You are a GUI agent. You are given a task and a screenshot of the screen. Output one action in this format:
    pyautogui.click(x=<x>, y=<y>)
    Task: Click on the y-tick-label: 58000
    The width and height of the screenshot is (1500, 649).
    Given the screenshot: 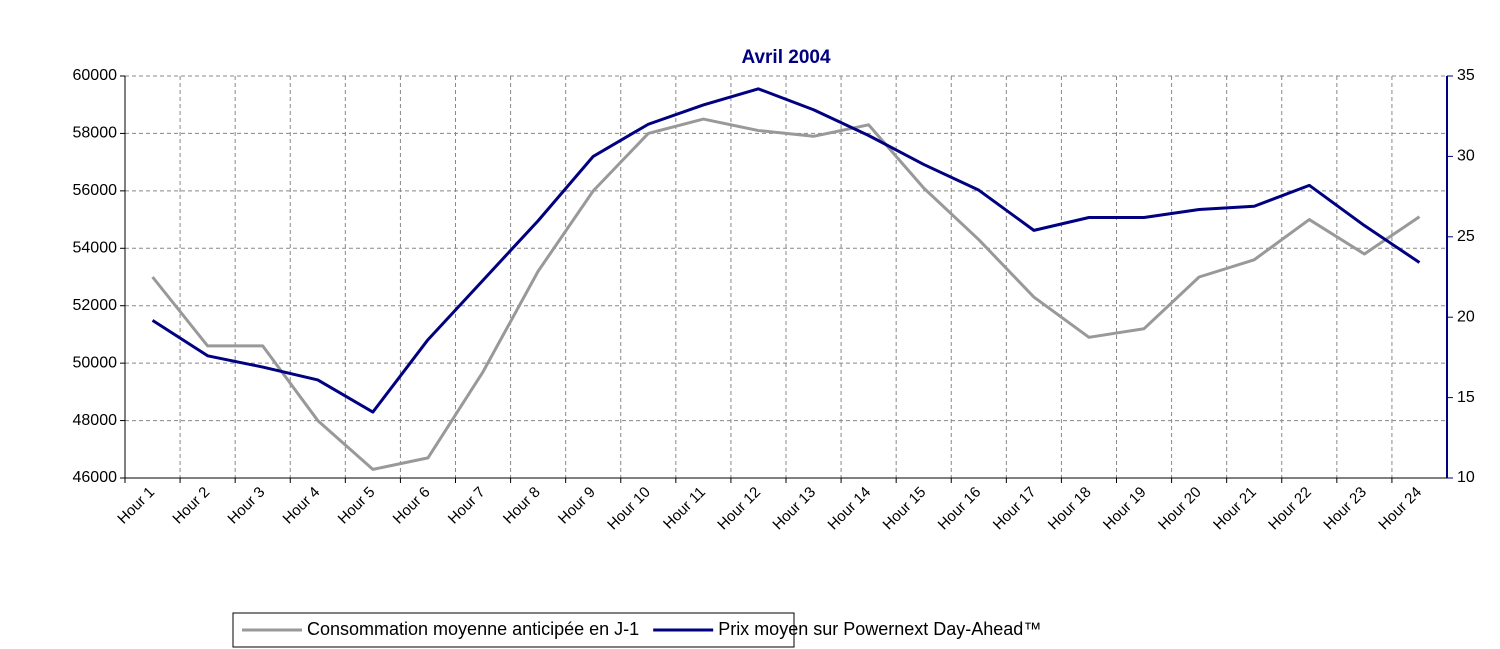 What is the action you would take?
    pyautogui.click(x=95, y=133)
    